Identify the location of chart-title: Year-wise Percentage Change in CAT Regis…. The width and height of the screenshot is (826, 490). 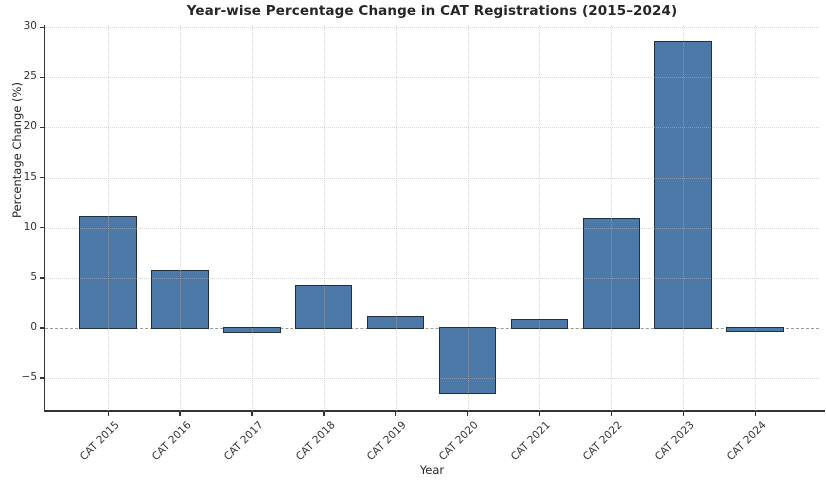
(432, 11).